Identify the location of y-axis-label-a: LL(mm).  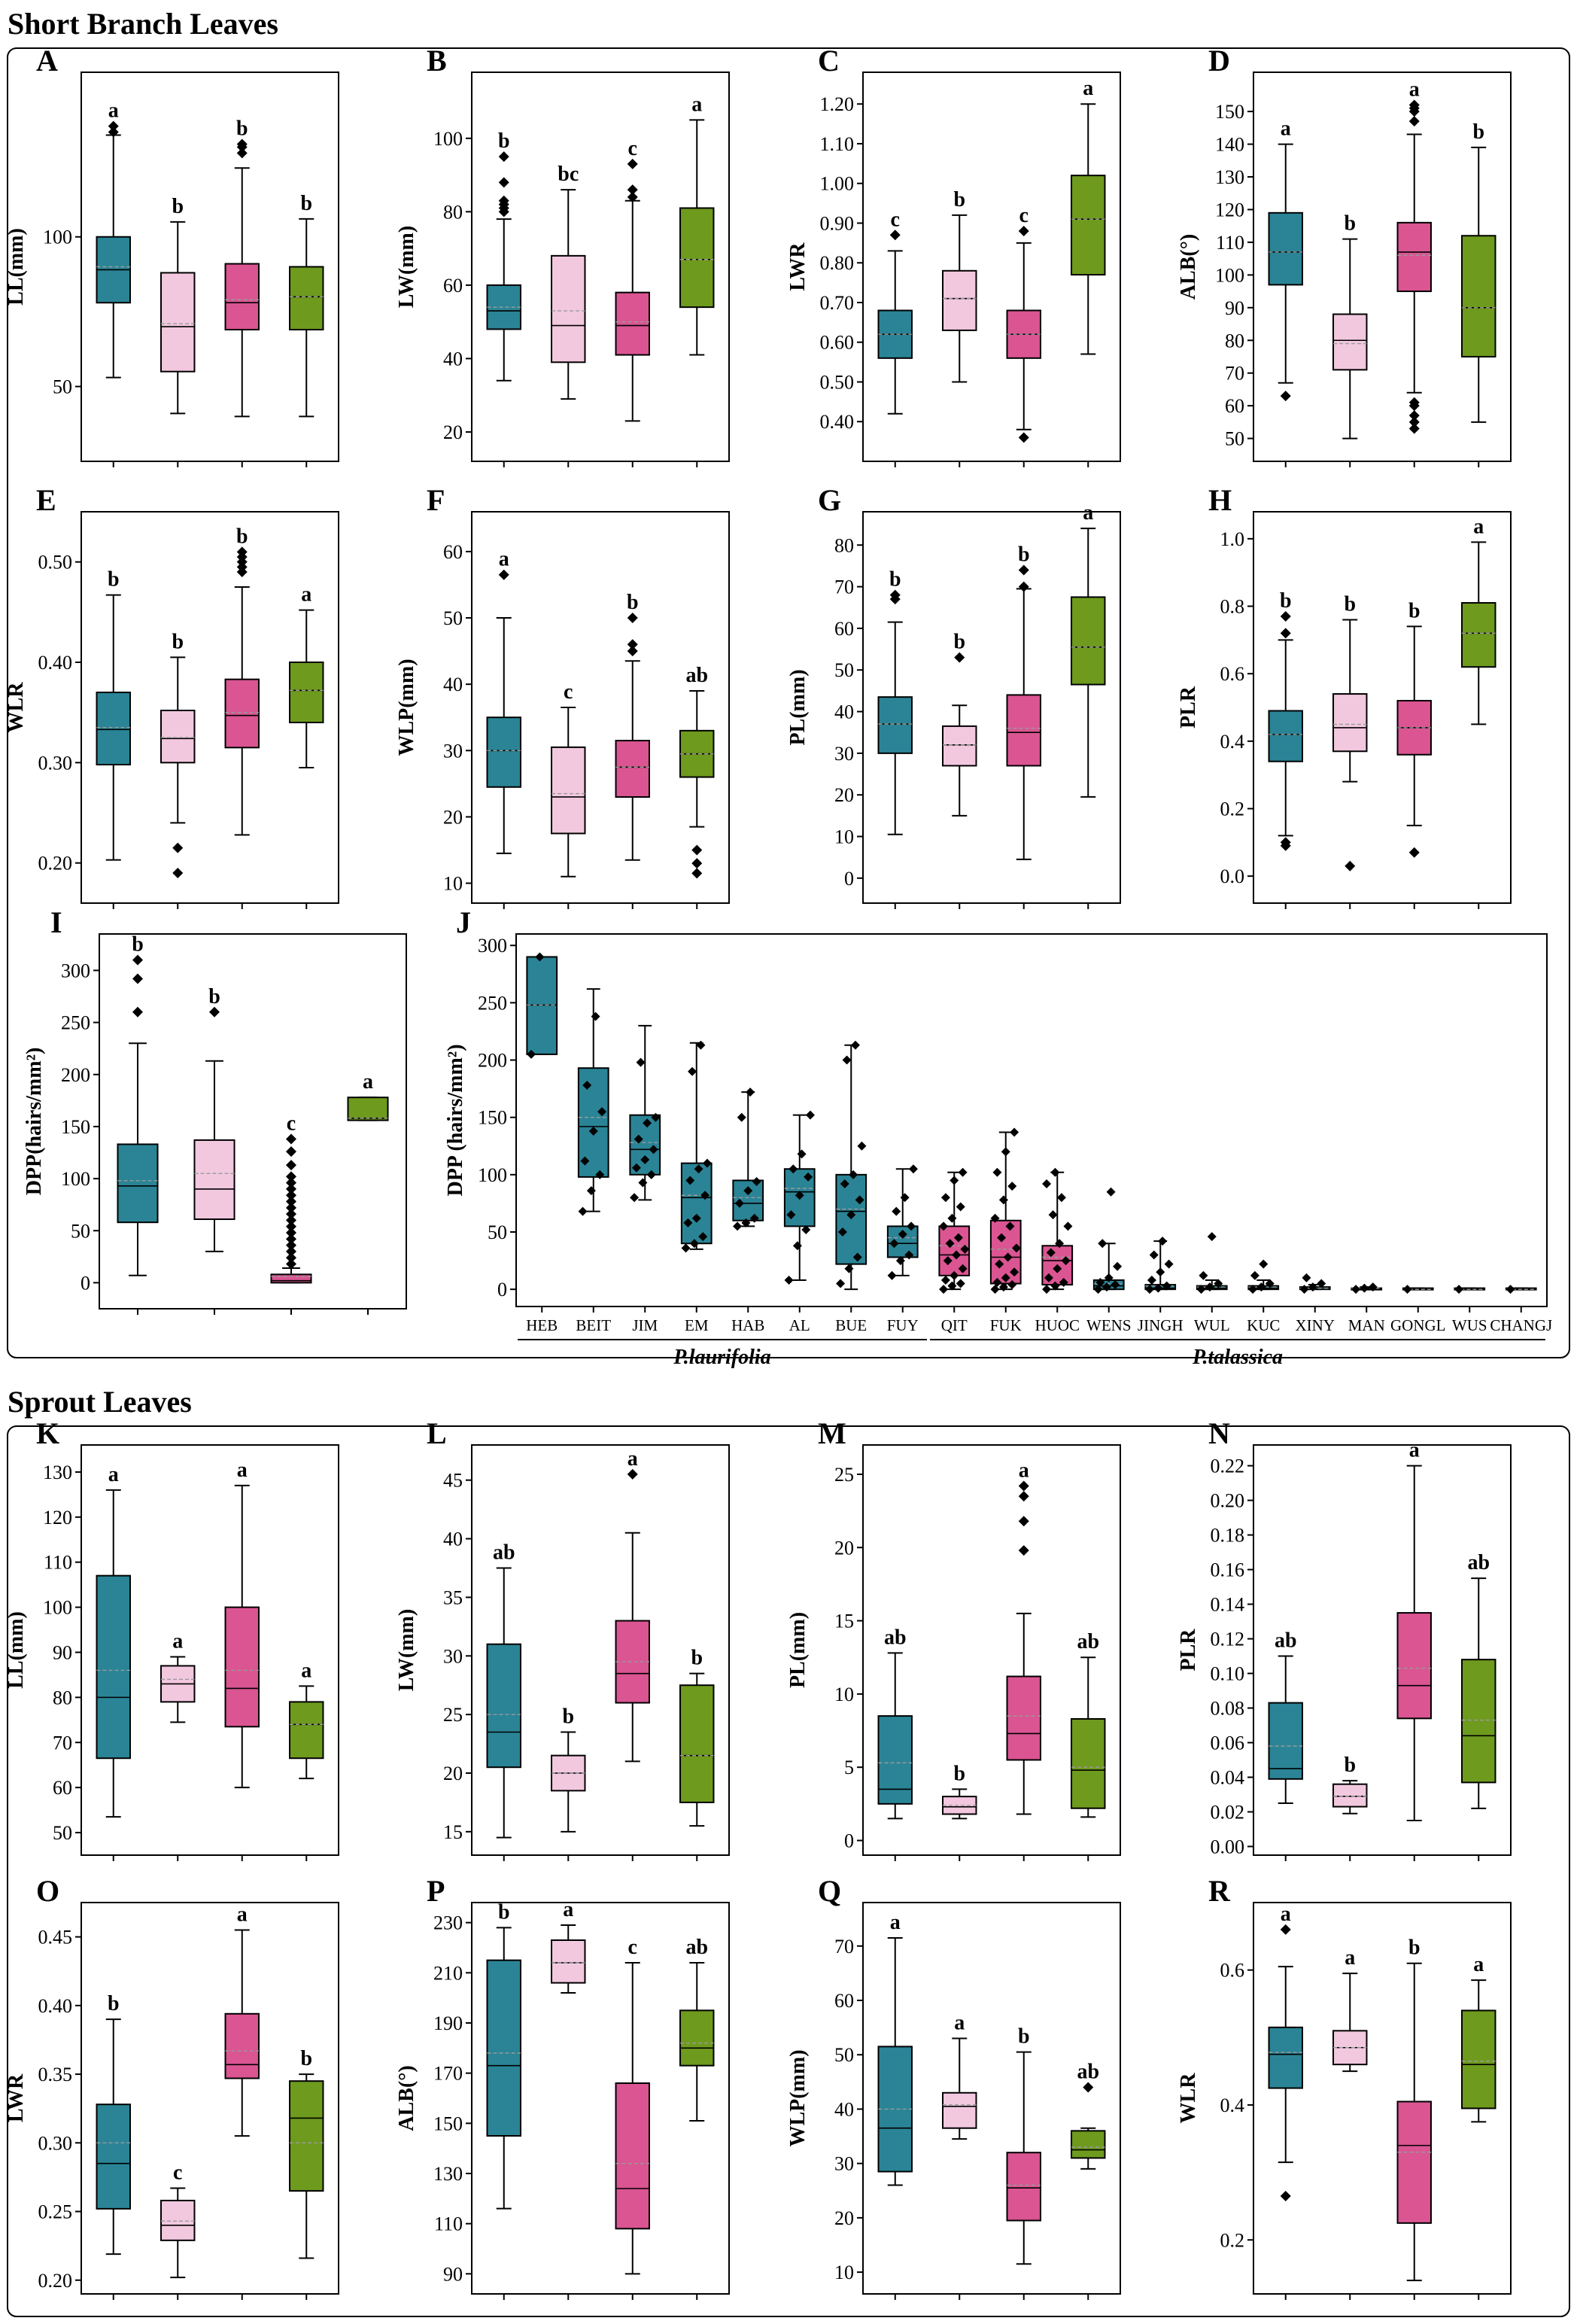
(16, 267).